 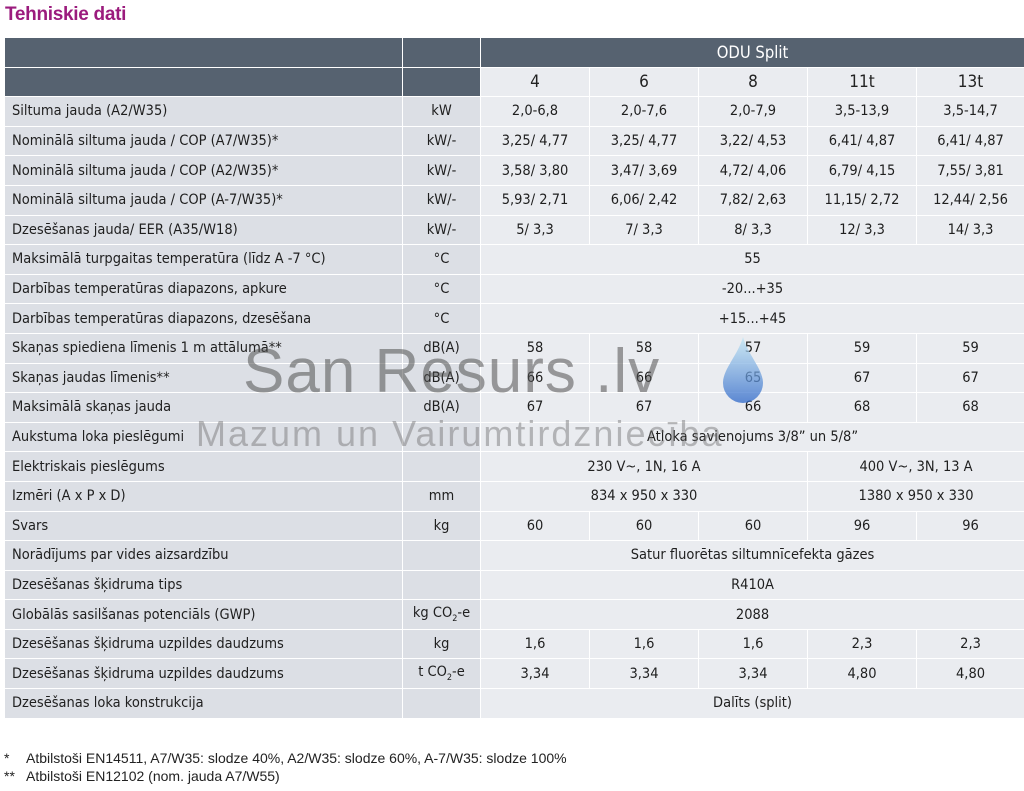 I want to click on row-value: 6,41/ 4,87, so click(x=862, y=141).